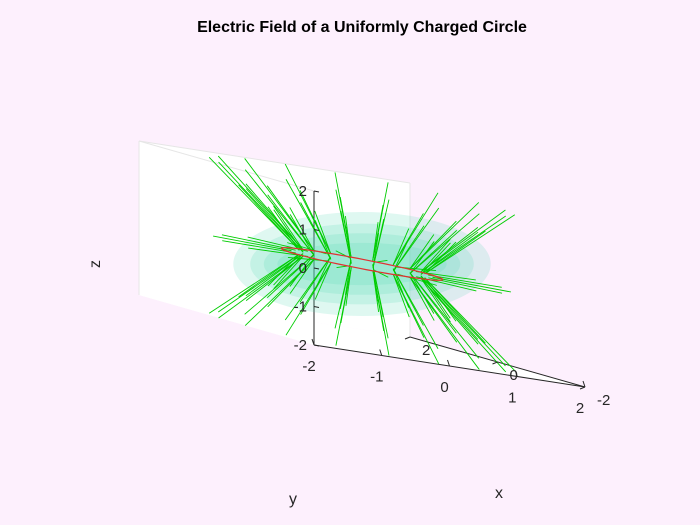  What do you see at coordinates (95, 264) in the screenshot?
I see `z-axis-label: z` at bounding box center [95, 264].